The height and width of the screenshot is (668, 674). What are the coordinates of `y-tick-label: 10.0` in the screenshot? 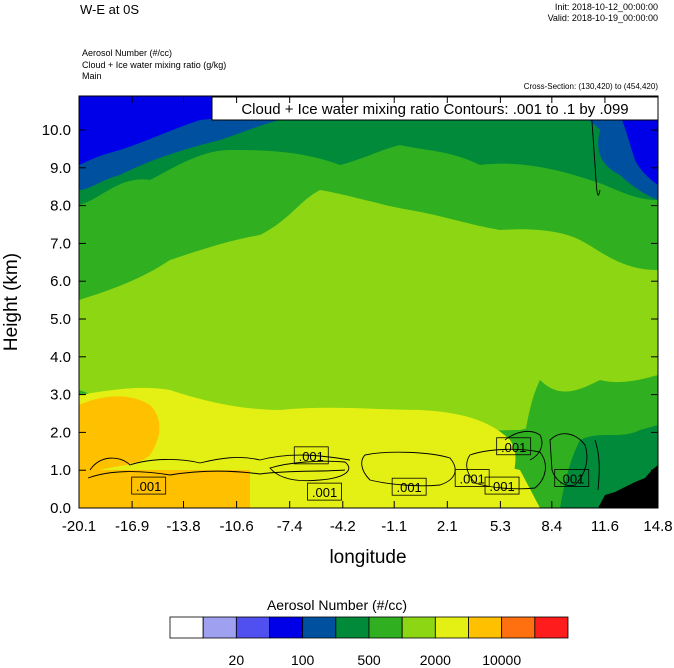 It's located at (56, 130).